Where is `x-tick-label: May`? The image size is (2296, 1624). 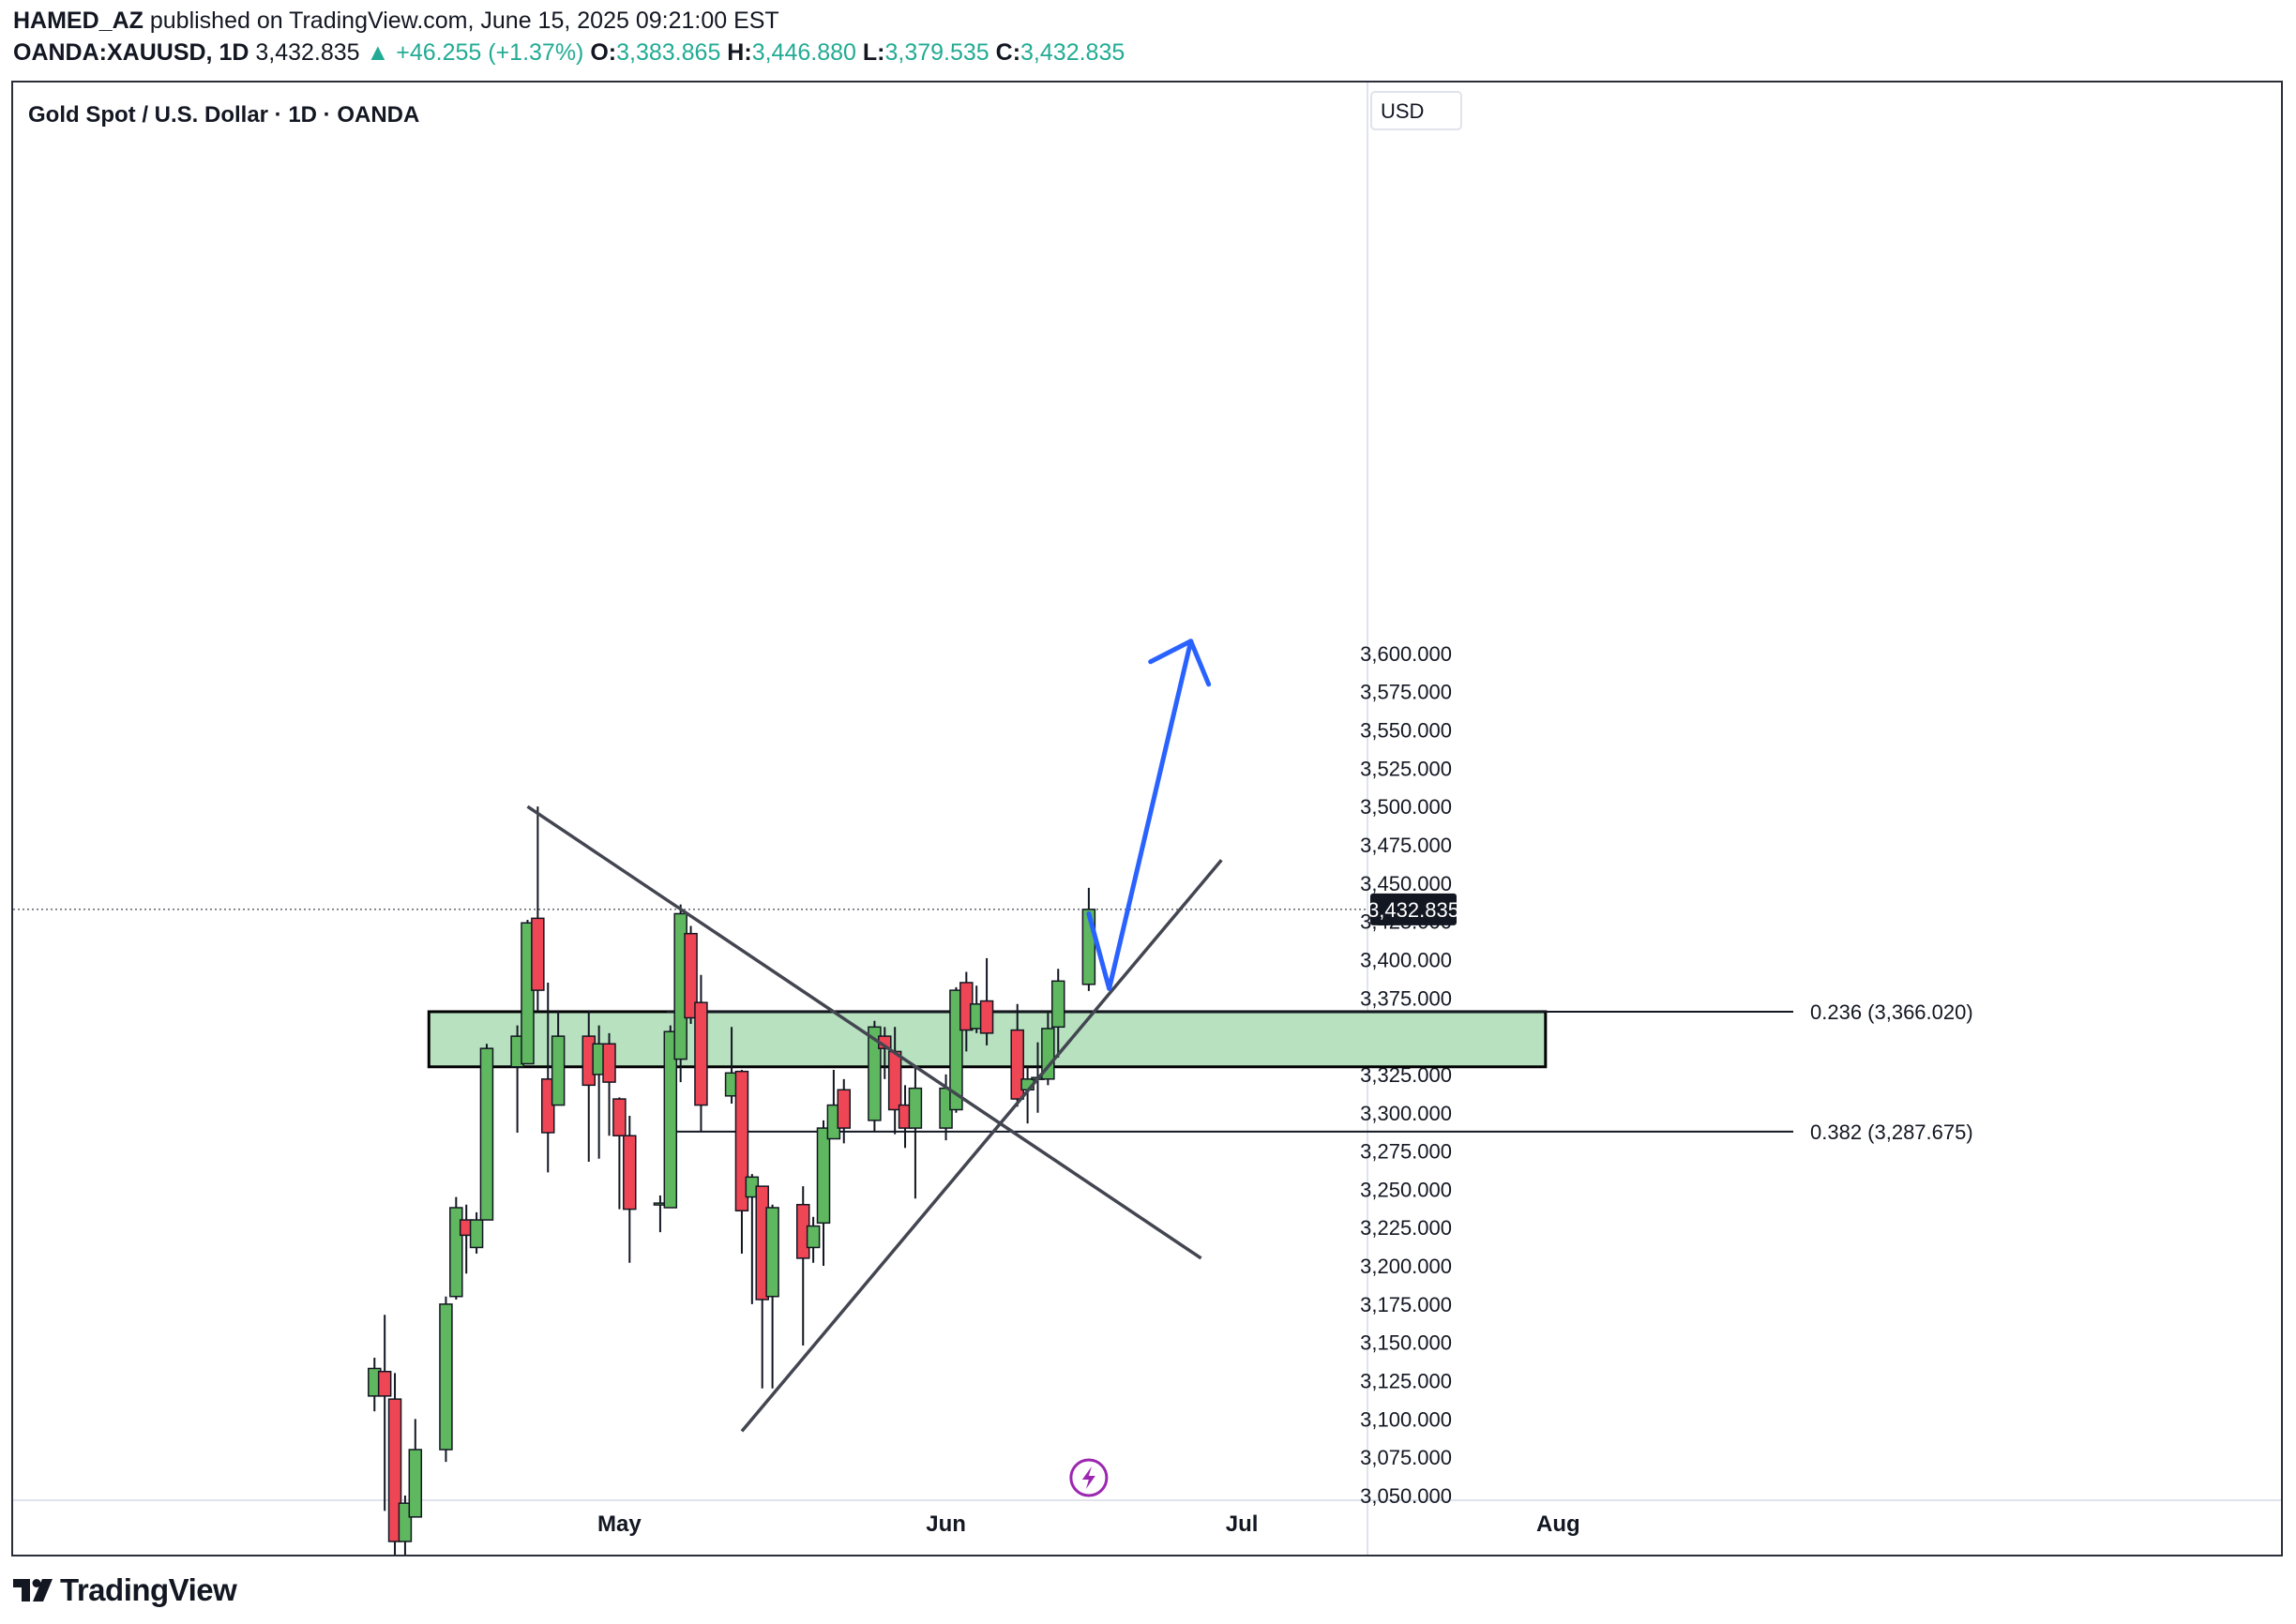
x-tick-label: May is located at coordinates (619, 1524).